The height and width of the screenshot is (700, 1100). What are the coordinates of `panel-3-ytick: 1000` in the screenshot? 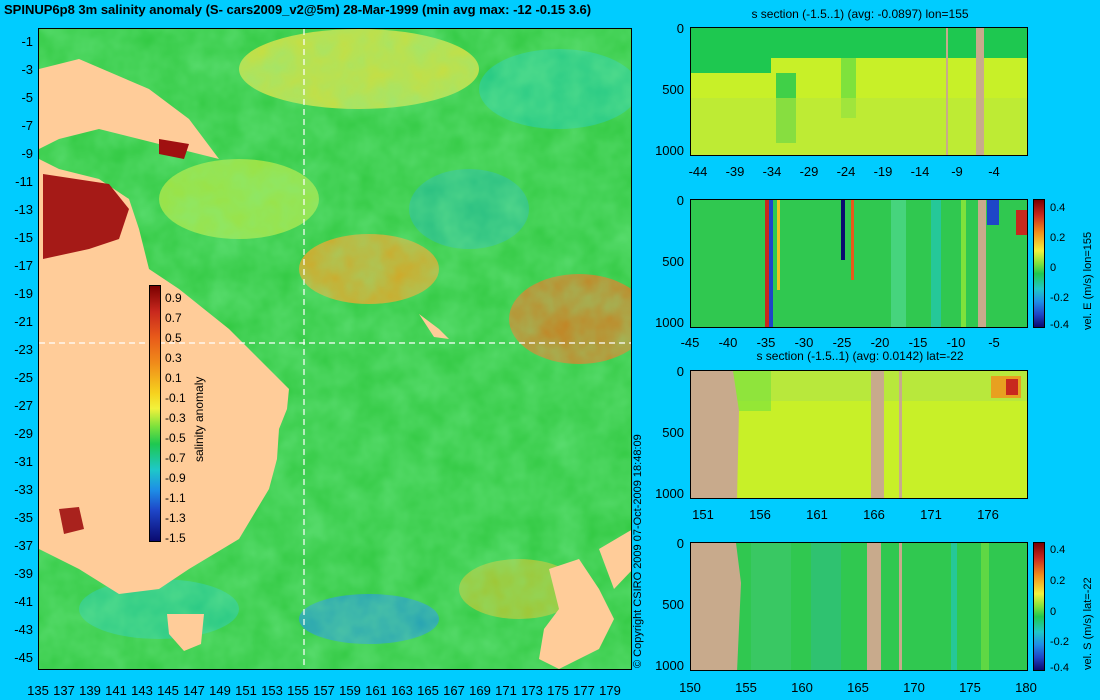 It's located at (669, 493).